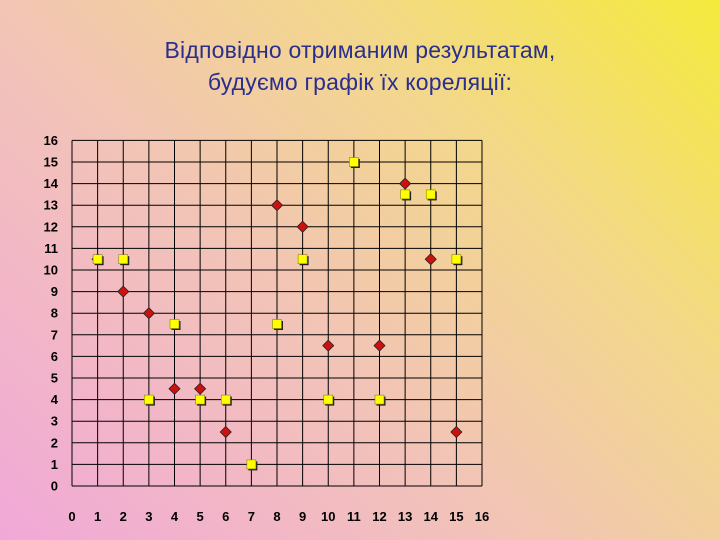  Describe the element at coordinates (71, 516) in the screenshot. I see `x-tick-label: 0` at that location.